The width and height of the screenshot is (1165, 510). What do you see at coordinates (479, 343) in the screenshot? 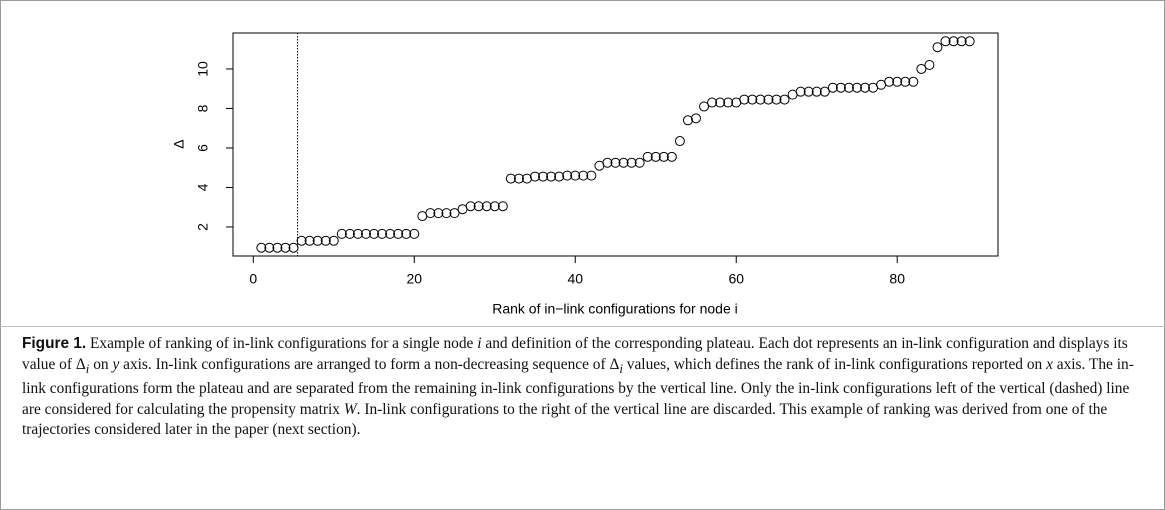
I see `caption-italic: i` at bounding box center [479, 343].